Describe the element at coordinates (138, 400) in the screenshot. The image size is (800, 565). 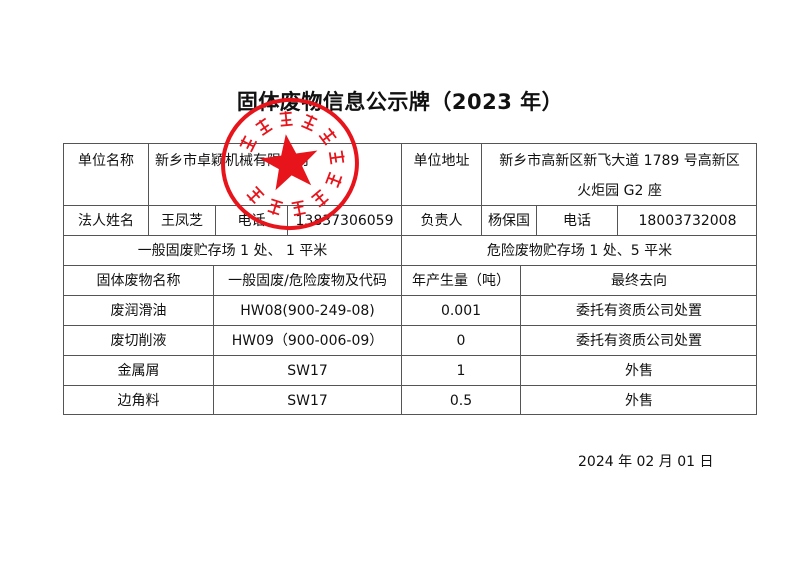
I see `table-row-4-name: 边角料` at that location.